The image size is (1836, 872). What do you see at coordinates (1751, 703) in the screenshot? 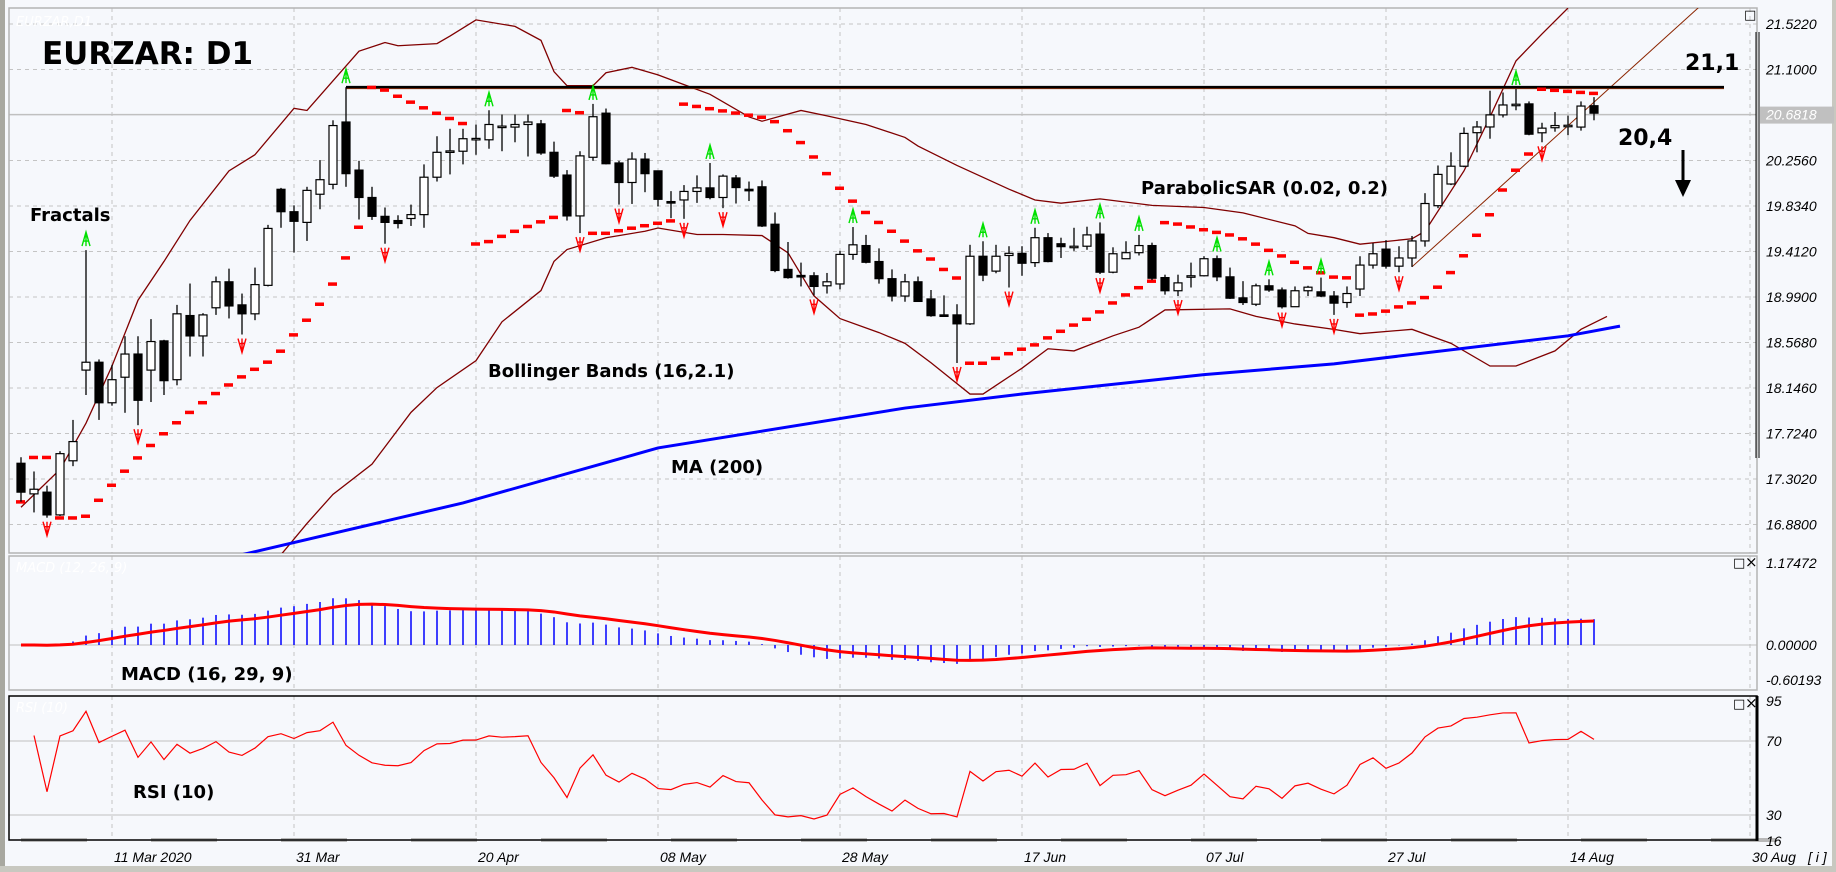
I see `rsi-close-button: ×` at bounding box center [1751, 703].